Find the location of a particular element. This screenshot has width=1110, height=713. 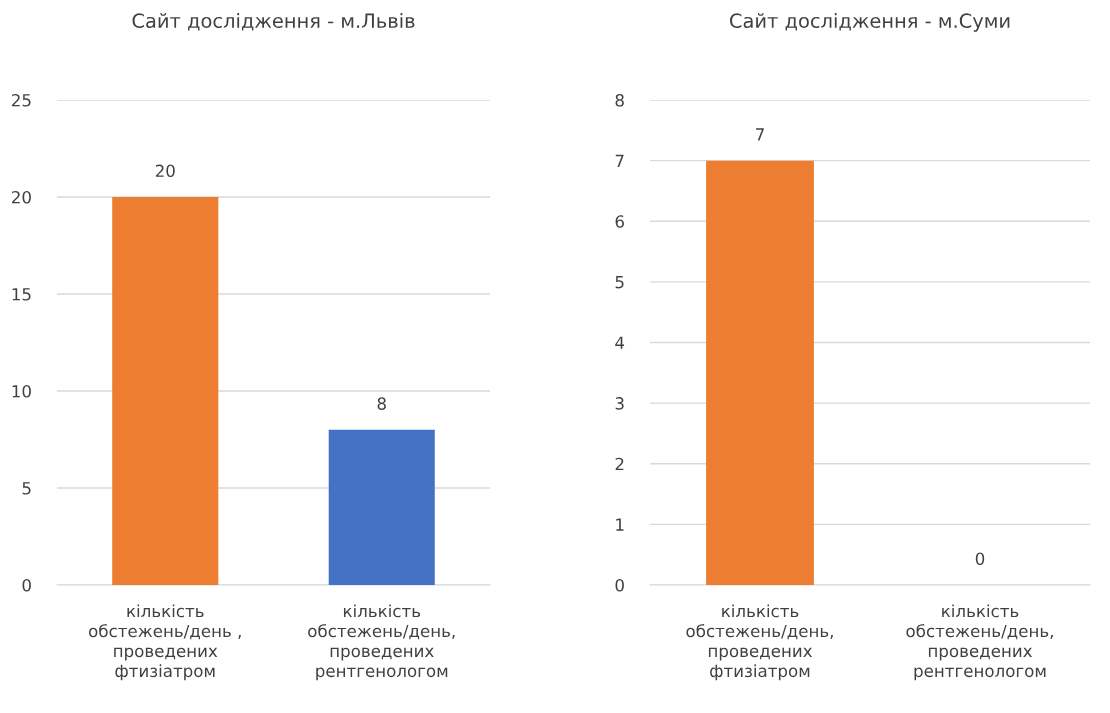

y-tick-label: 25 is located at coordinates (21, 100).